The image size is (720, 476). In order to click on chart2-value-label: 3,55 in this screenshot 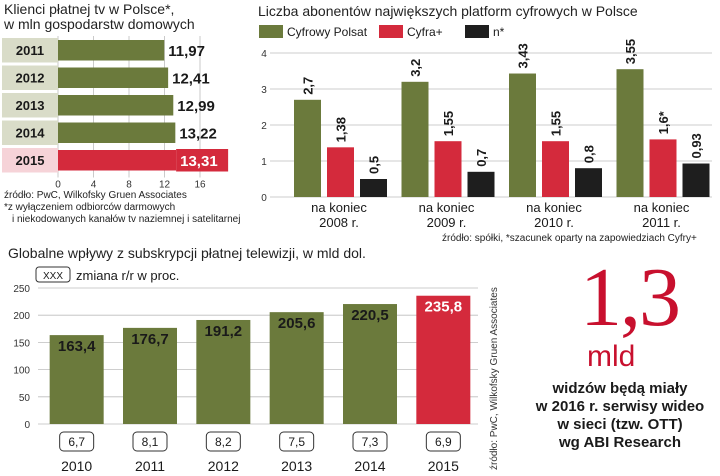, I will do `click(630, 51)`.